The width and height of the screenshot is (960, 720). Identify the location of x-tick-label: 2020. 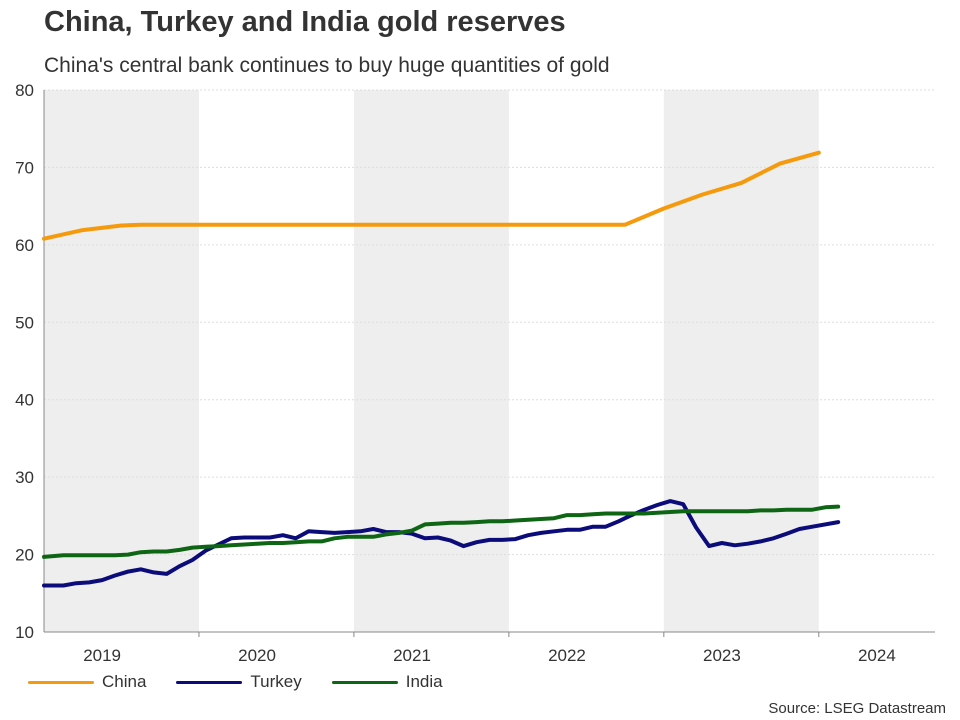
(257, 655).